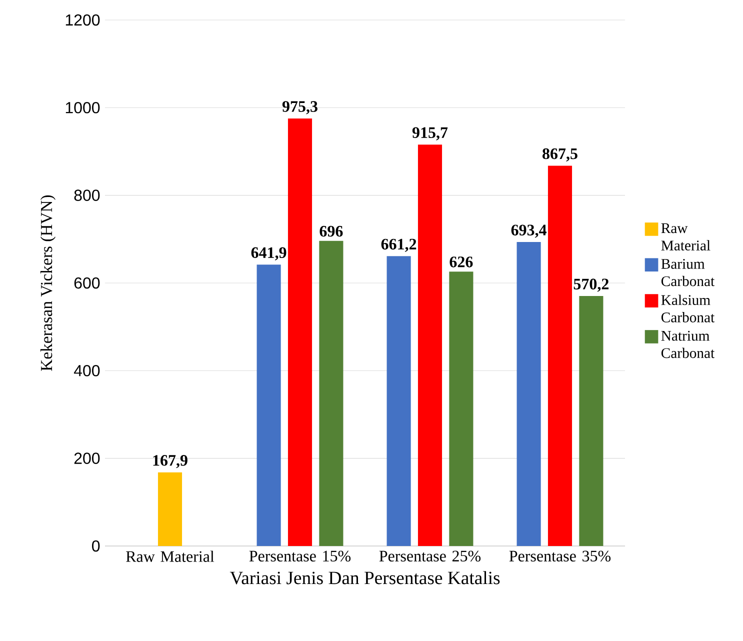  What do you see at coordinates (170, 461) in the screenshot?
I see `data-label: 167,9` at bounding box center [170, 461].